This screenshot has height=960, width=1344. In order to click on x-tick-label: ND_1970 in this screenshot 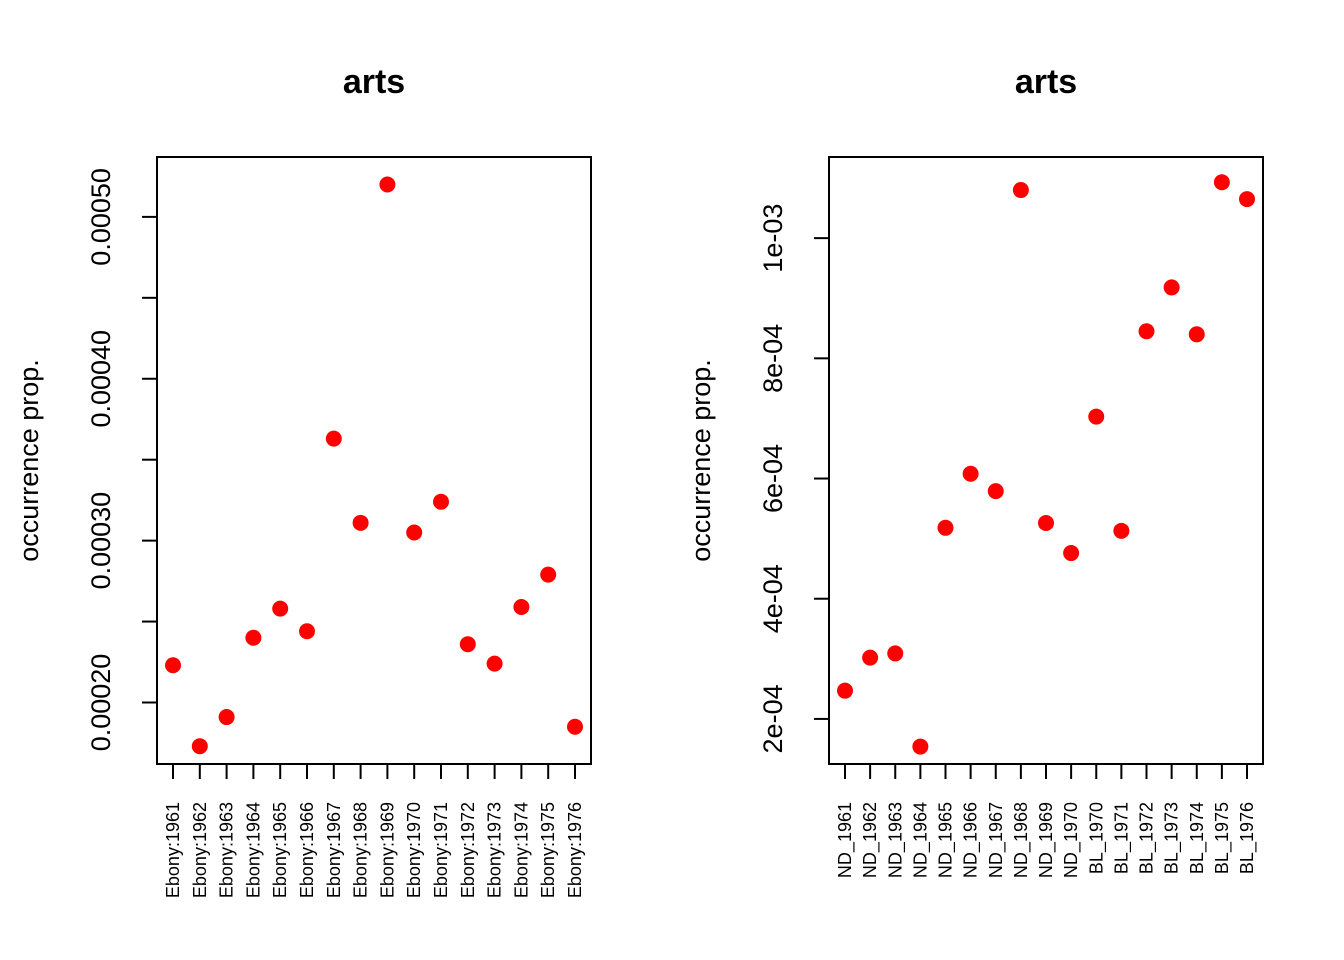, I will do `click(1071, 840)`.